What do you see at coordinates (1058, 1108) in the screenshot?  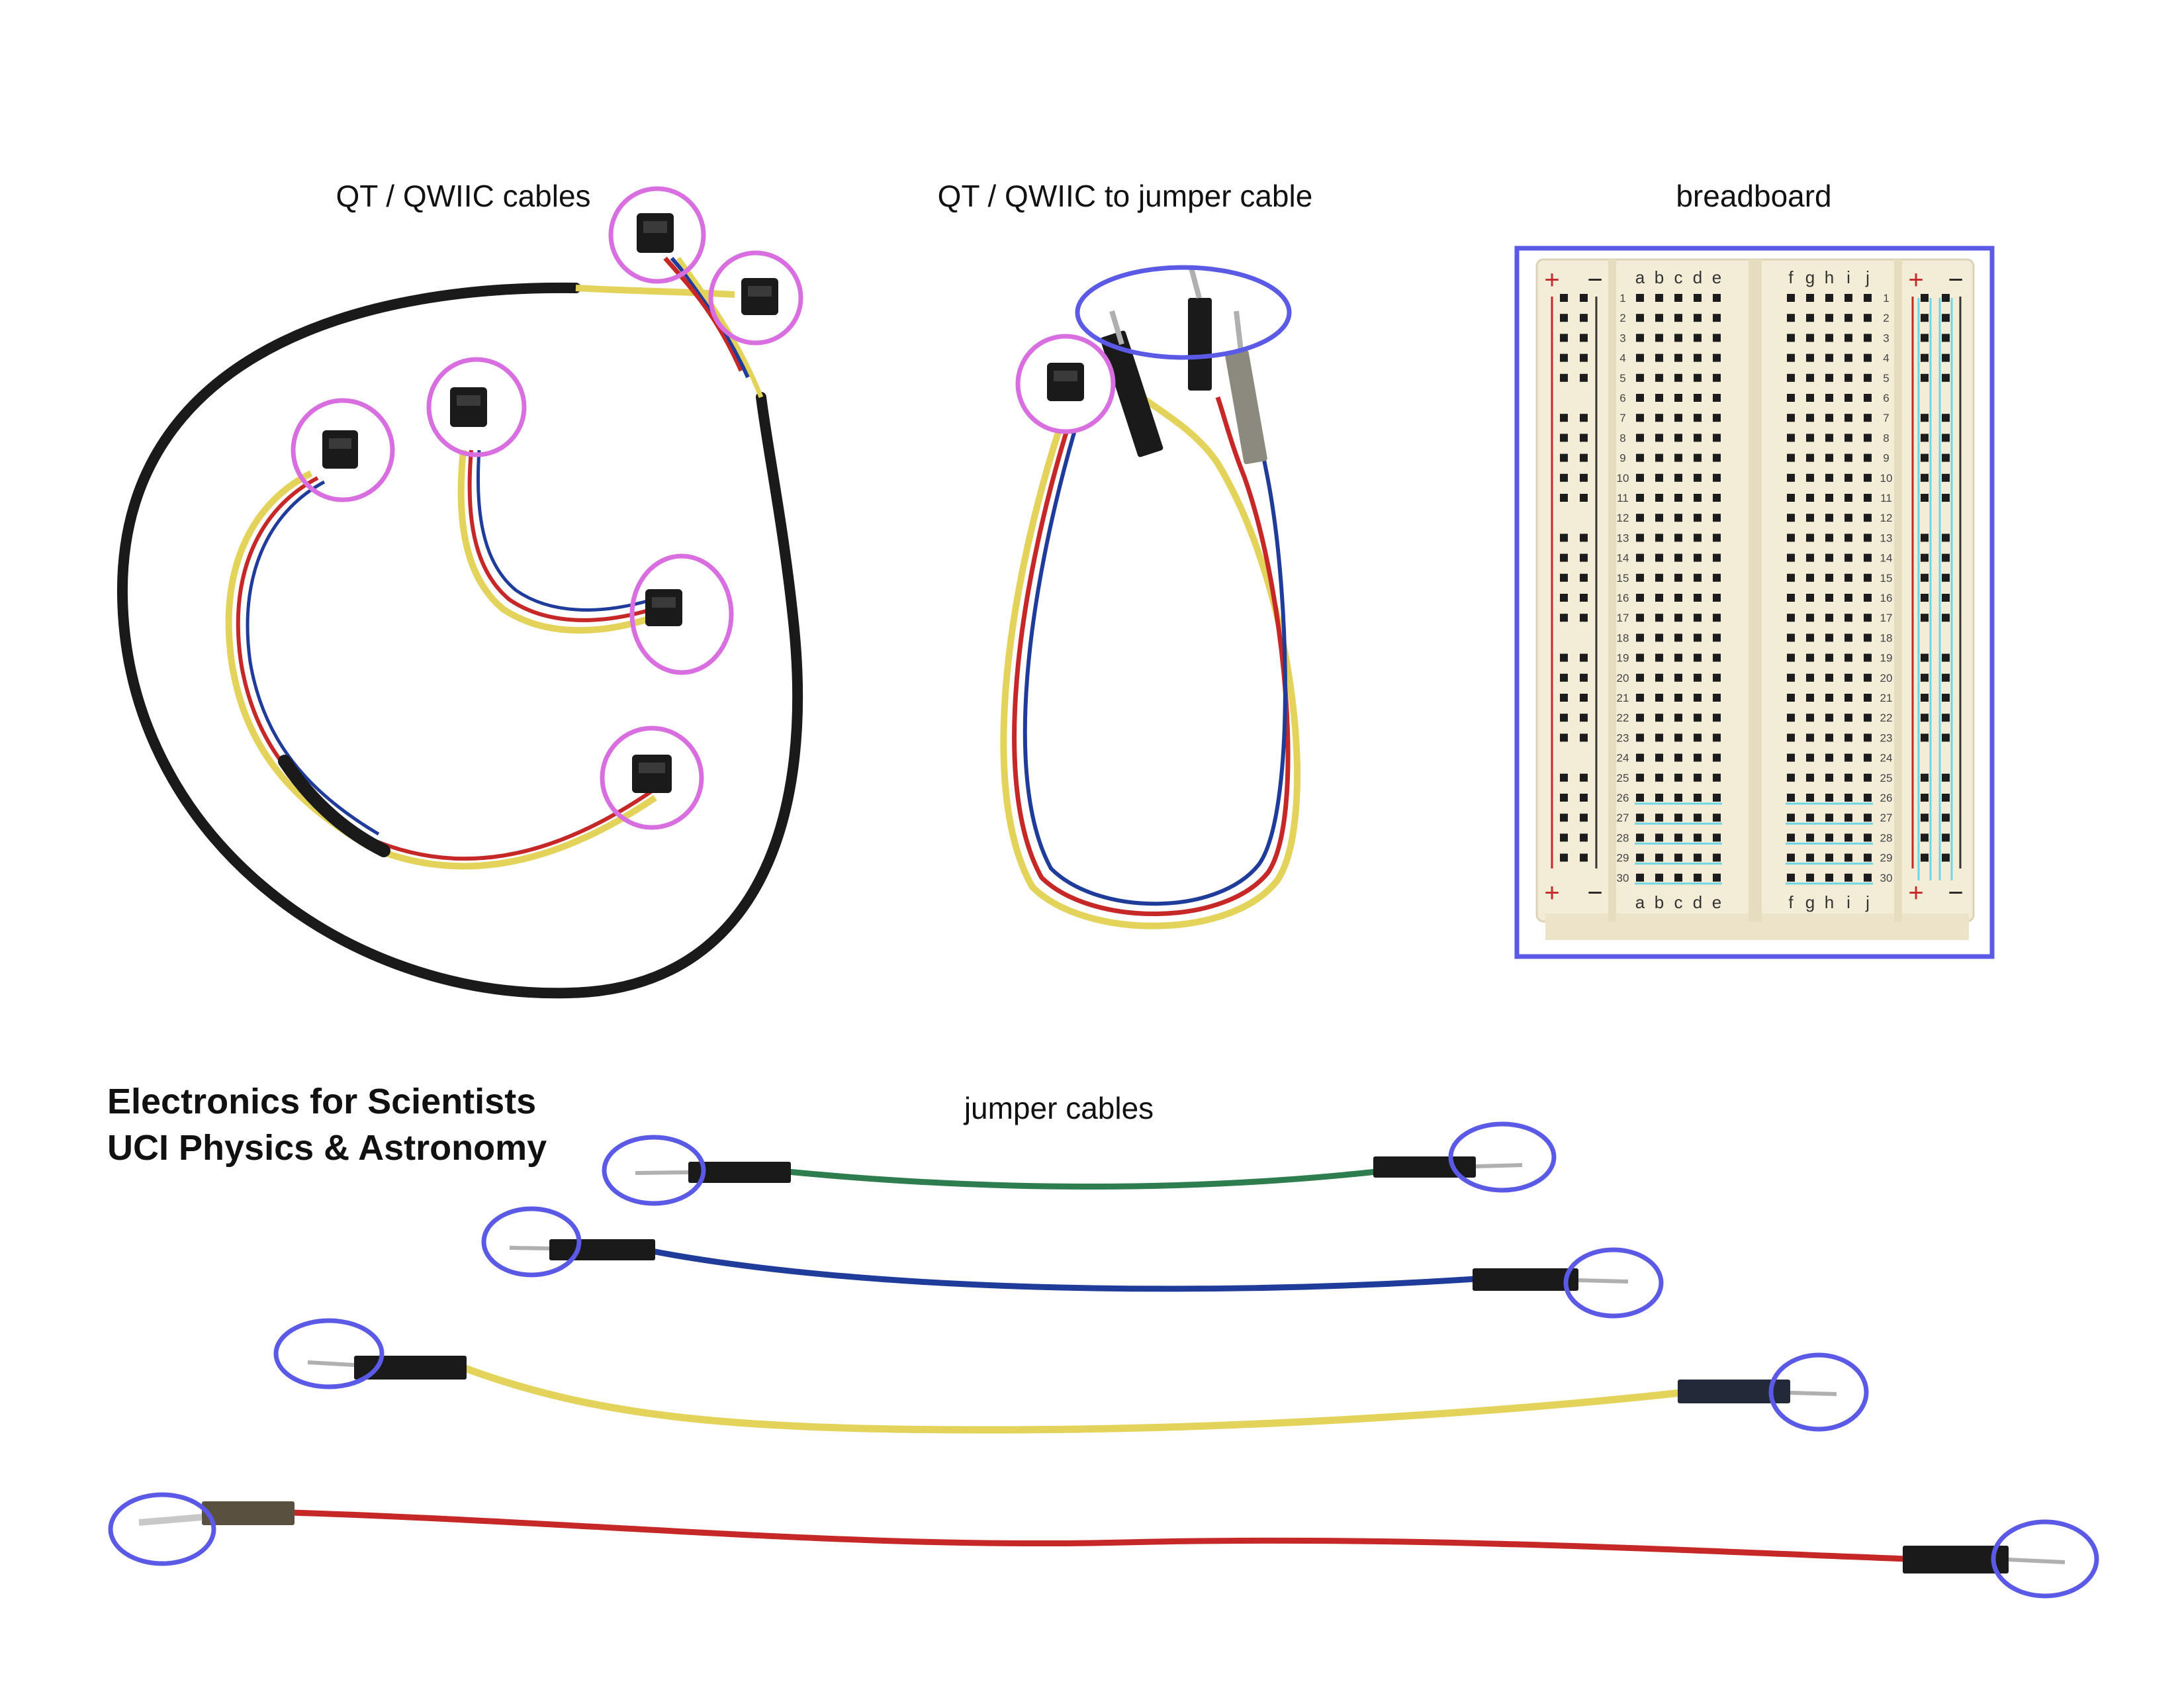 I see `label-jumper-cables: jumper cables` at bounding box center [1058, 1108].